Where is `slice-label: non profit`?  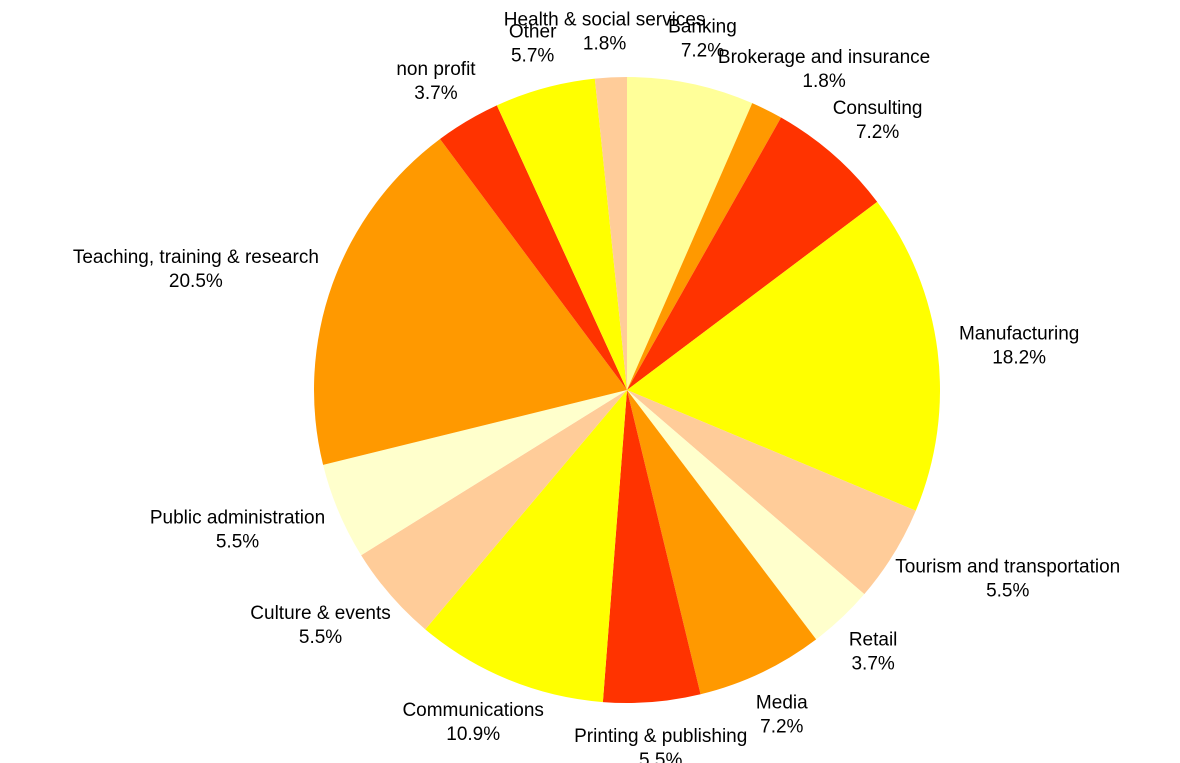 slice-label: non profit is located at coordinates (436, 69).